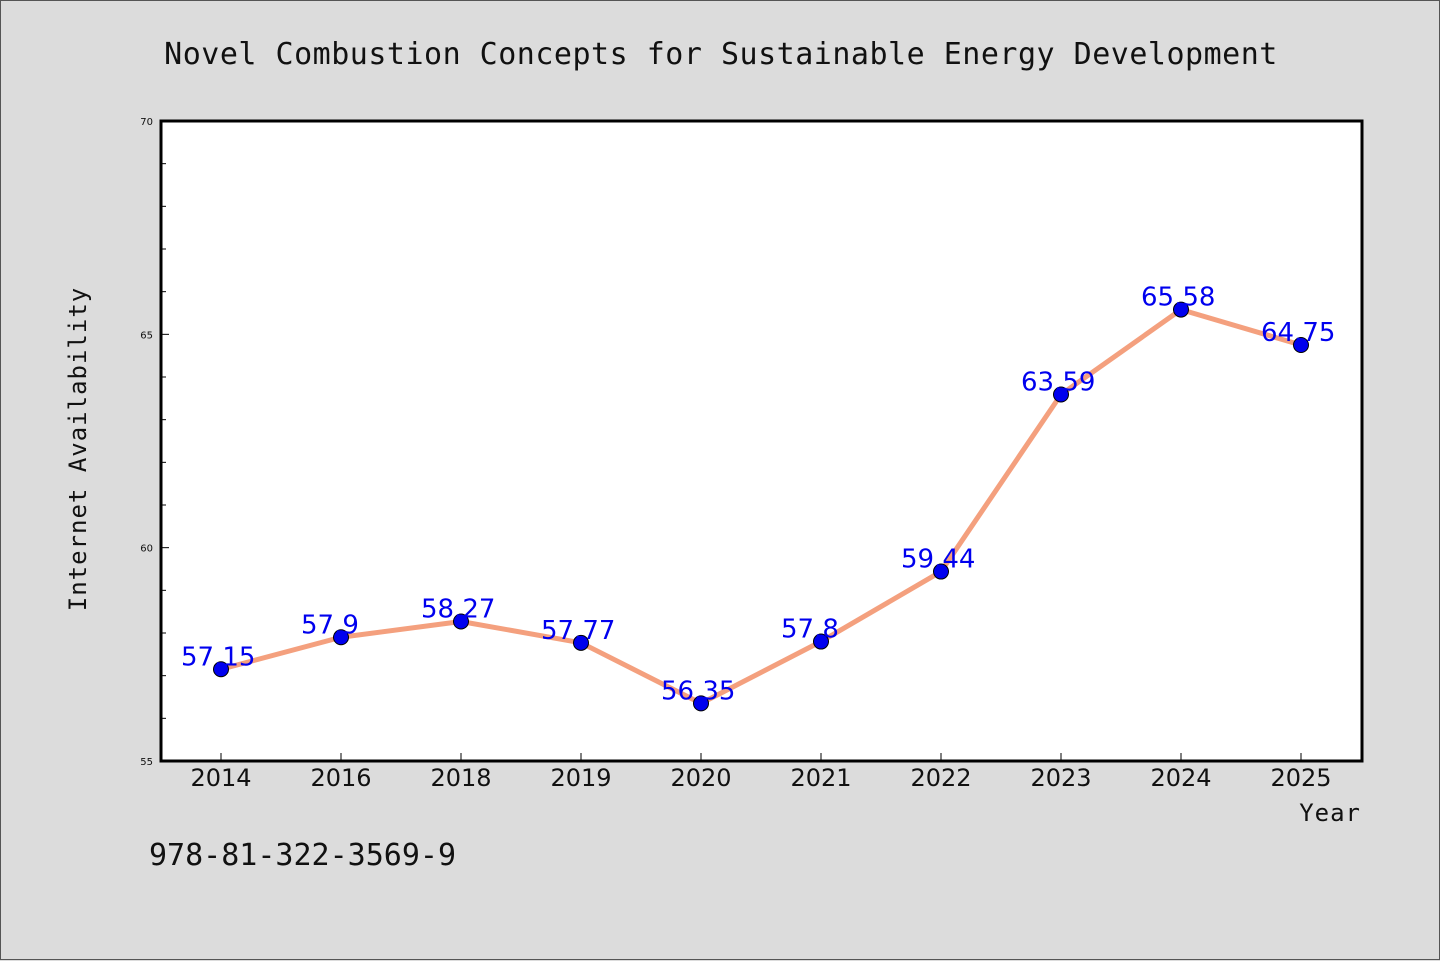 The image size is (1440, 961). Describe the element at coordinates (580, 778) in the screenshot. I see `x-tick-label: 2019` at that location.